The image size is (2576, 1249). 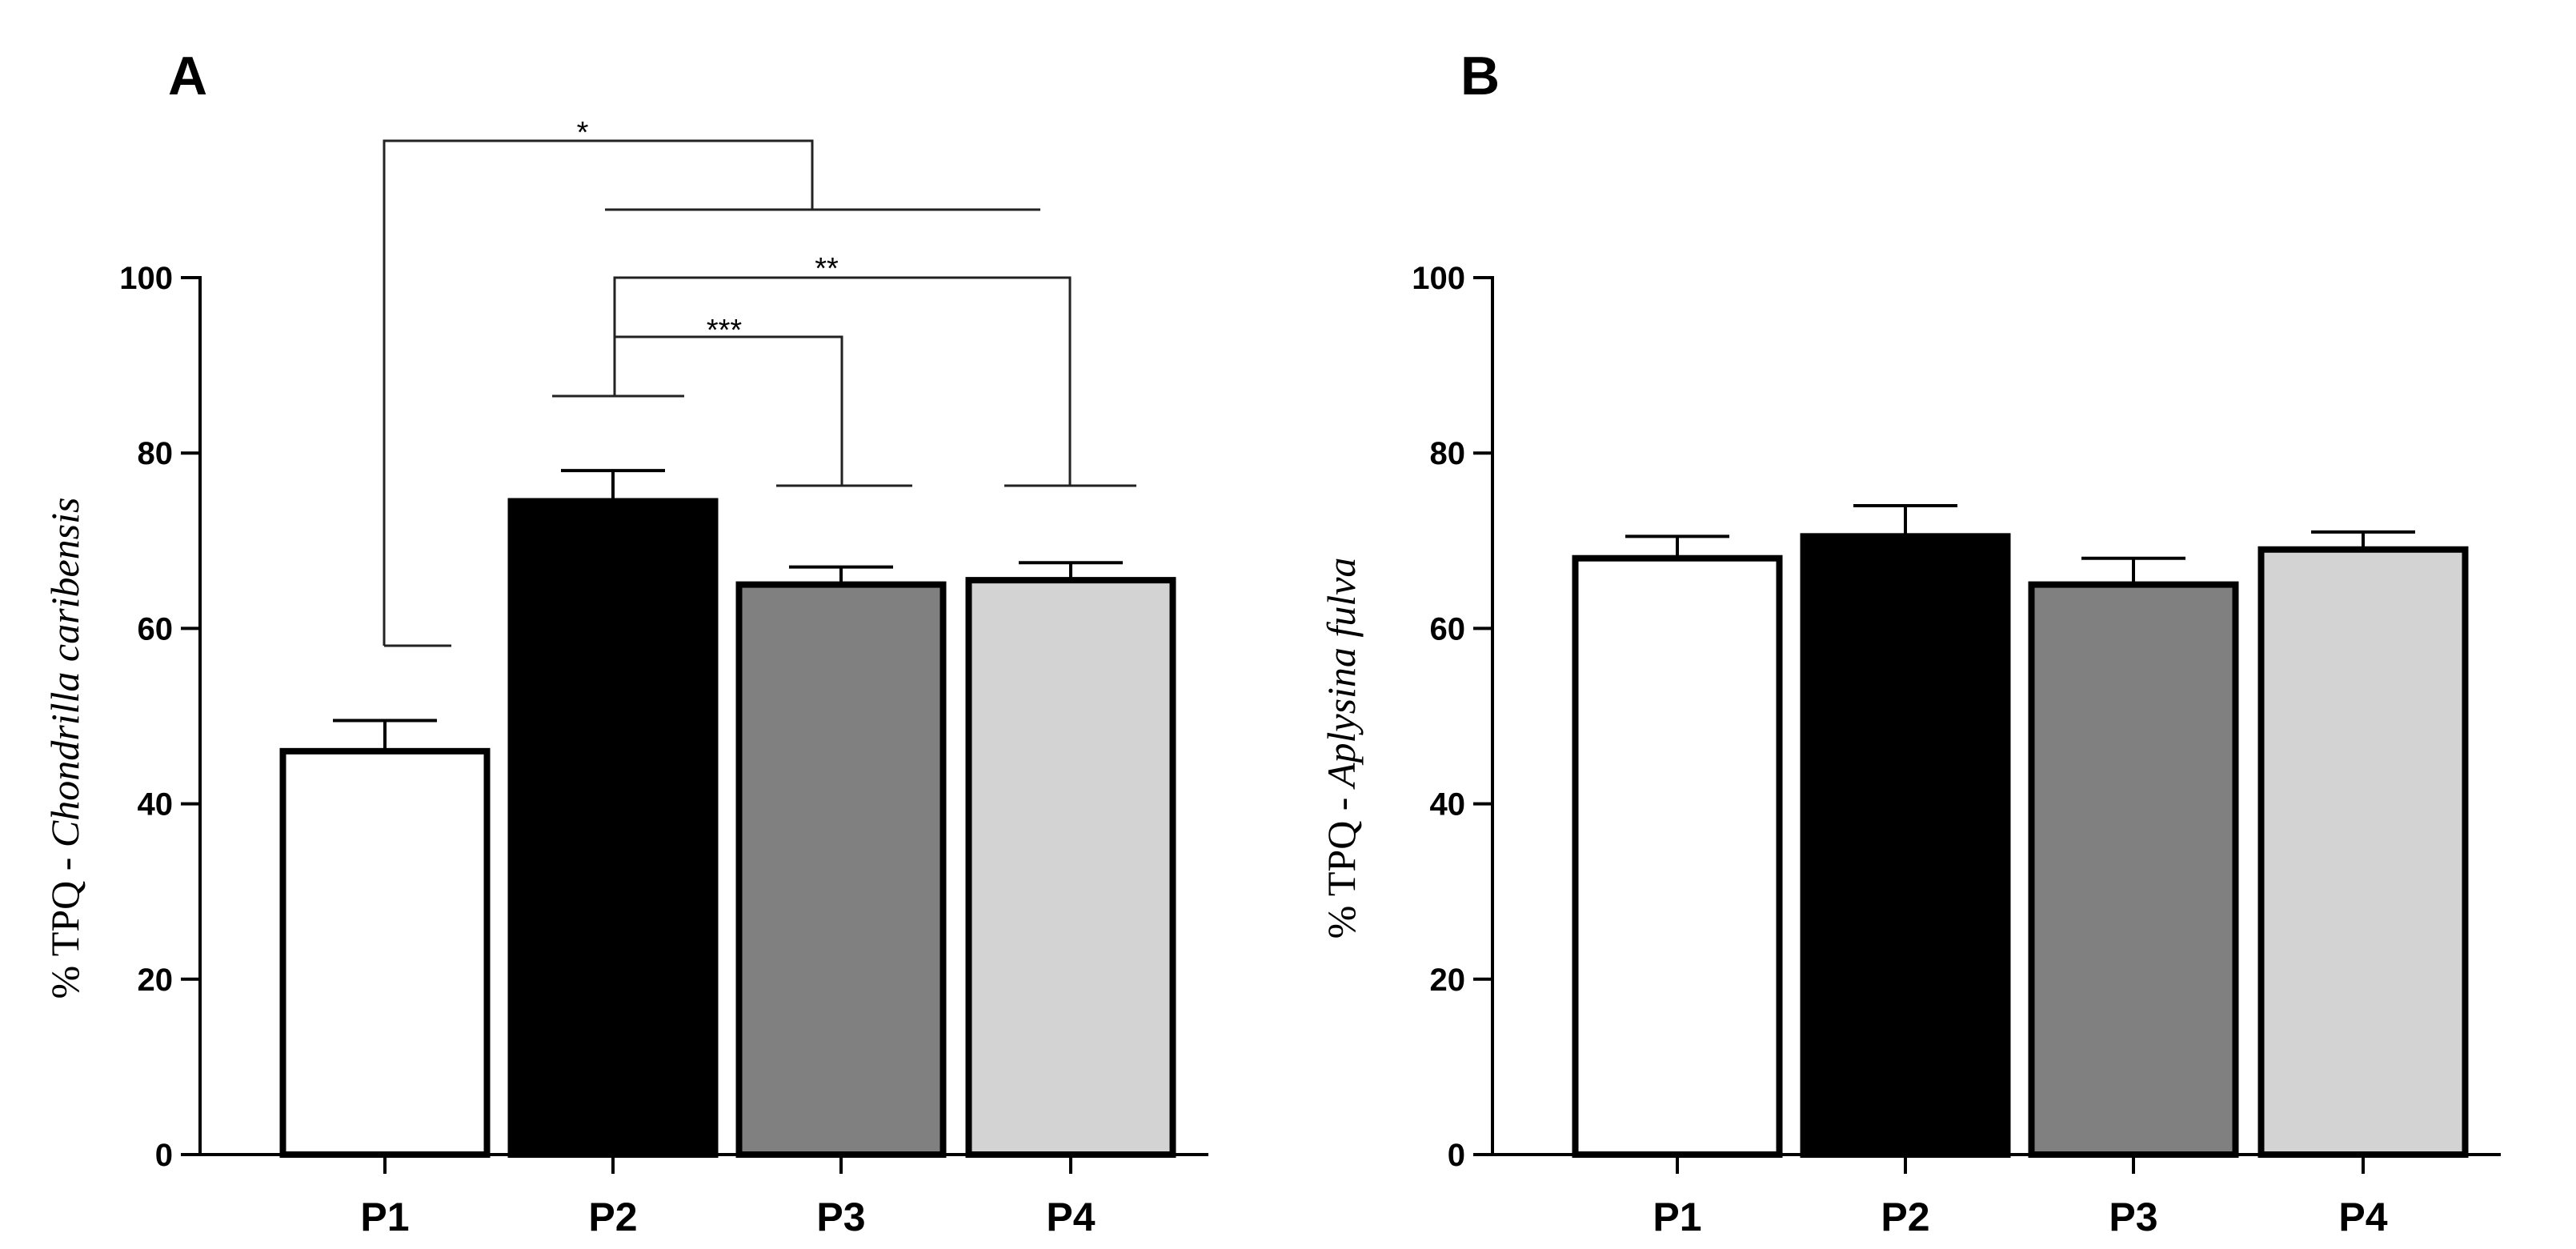 I want to click on y-axis-label-species: Aplysina fulva, so click(x=1341, y=674).